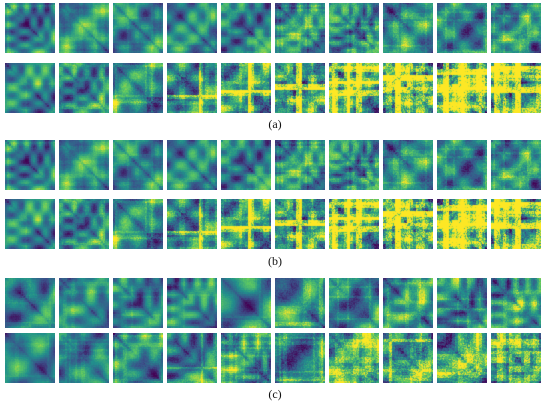 This screenshot has height=405, width=550. What do you see at coordinates (275, 261) in the screenshot?
I see `panel-caption: (b)` at bounding box center [275, 261].